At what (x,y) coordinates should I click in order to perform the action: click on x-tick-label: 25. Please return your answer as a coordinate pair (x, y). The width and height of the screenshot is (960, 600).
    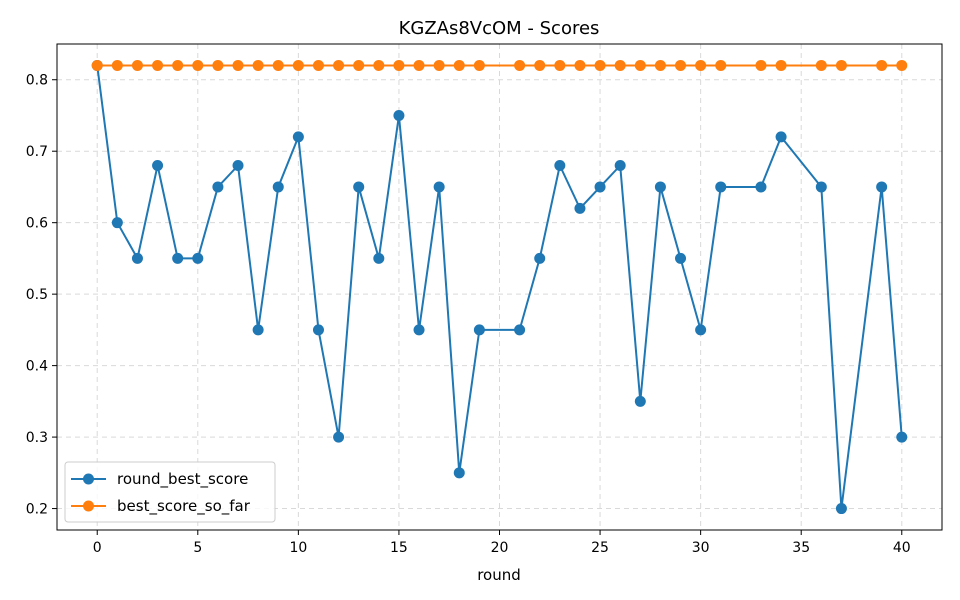
    Looking at the image, I should click on (600, 548).